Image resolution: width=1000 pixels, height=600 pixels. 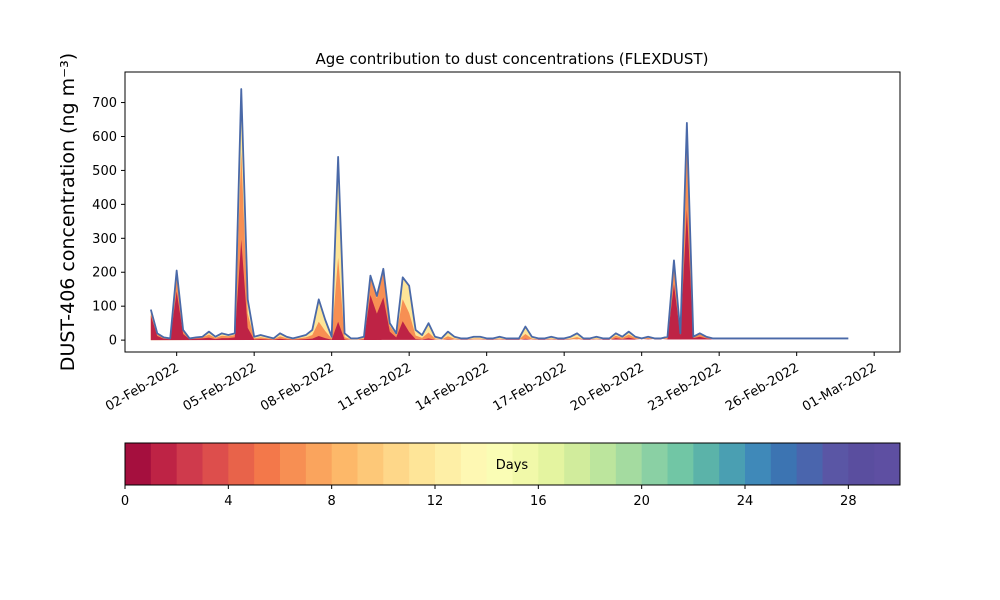 I want to click on colorbar, so click(x=512, y=464).